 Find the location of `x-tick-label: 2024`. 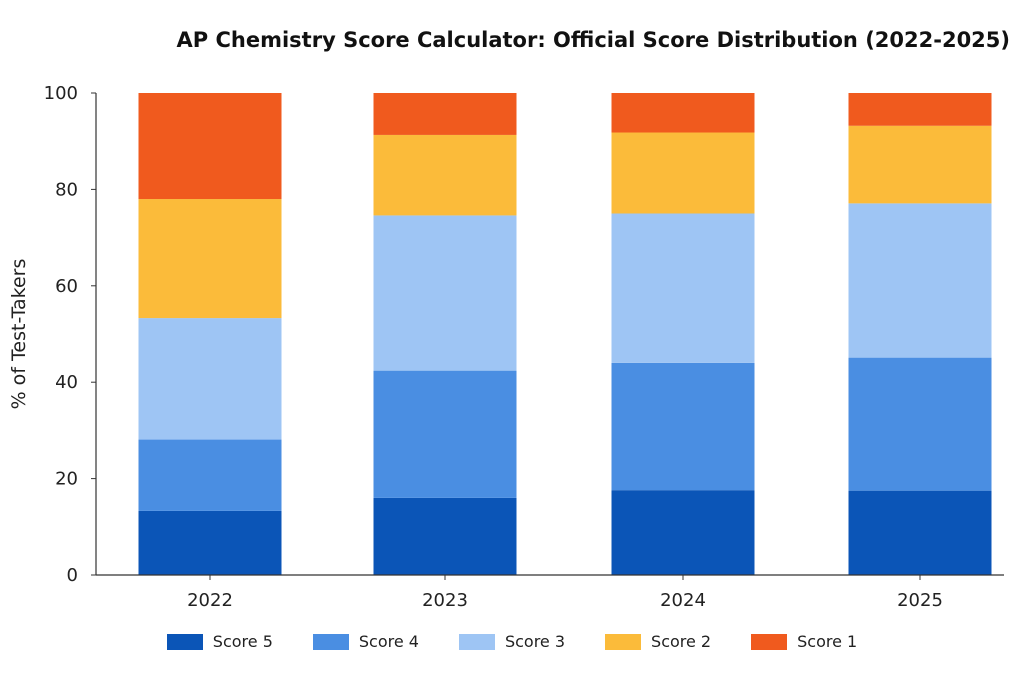

x-tick-label: 2024 is located at coordinates (683, 600).